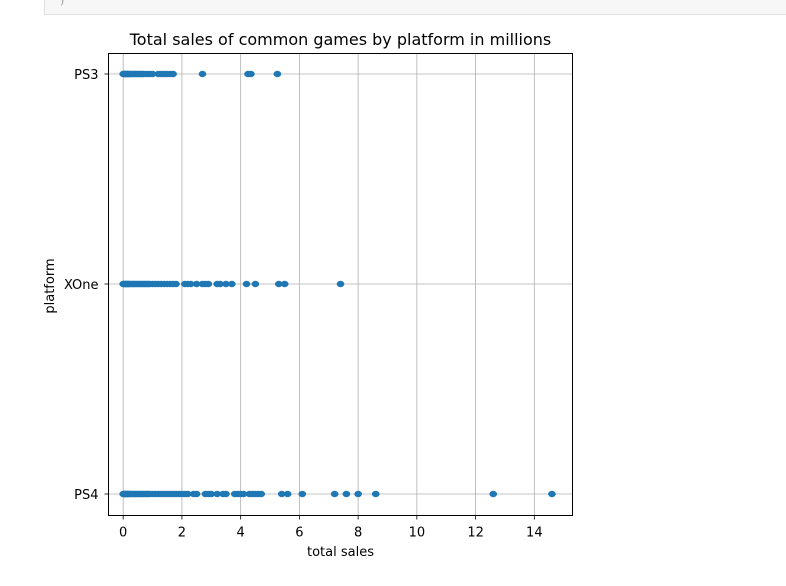 Image resolution: width=786 pixels, height=586 pixels. I want to click on x-tick-label: 14, so click(534, 533).